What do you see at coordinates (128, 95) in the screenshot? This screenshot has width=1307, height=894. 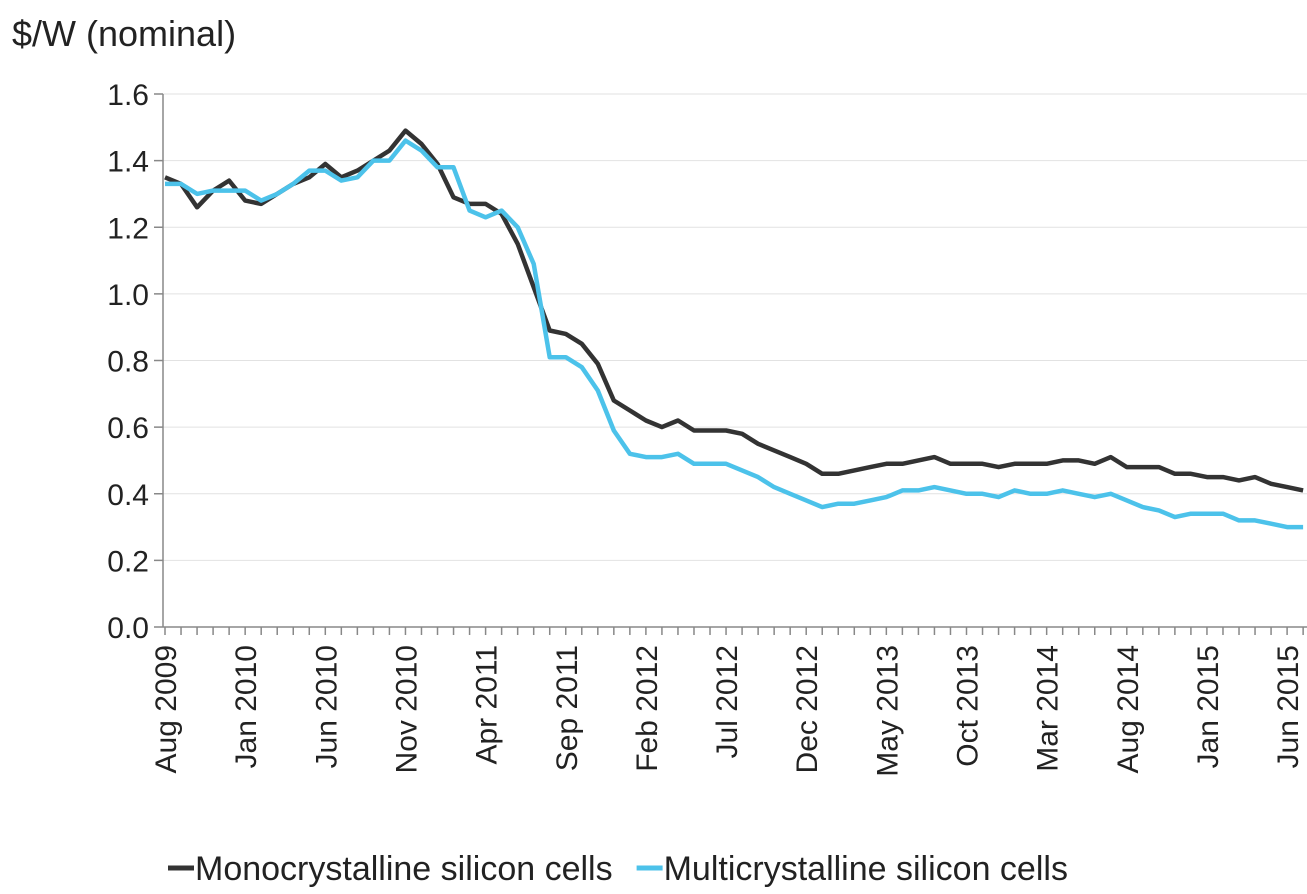 I see `y-tick-label: 1.6` at bounding box center [128, 95].